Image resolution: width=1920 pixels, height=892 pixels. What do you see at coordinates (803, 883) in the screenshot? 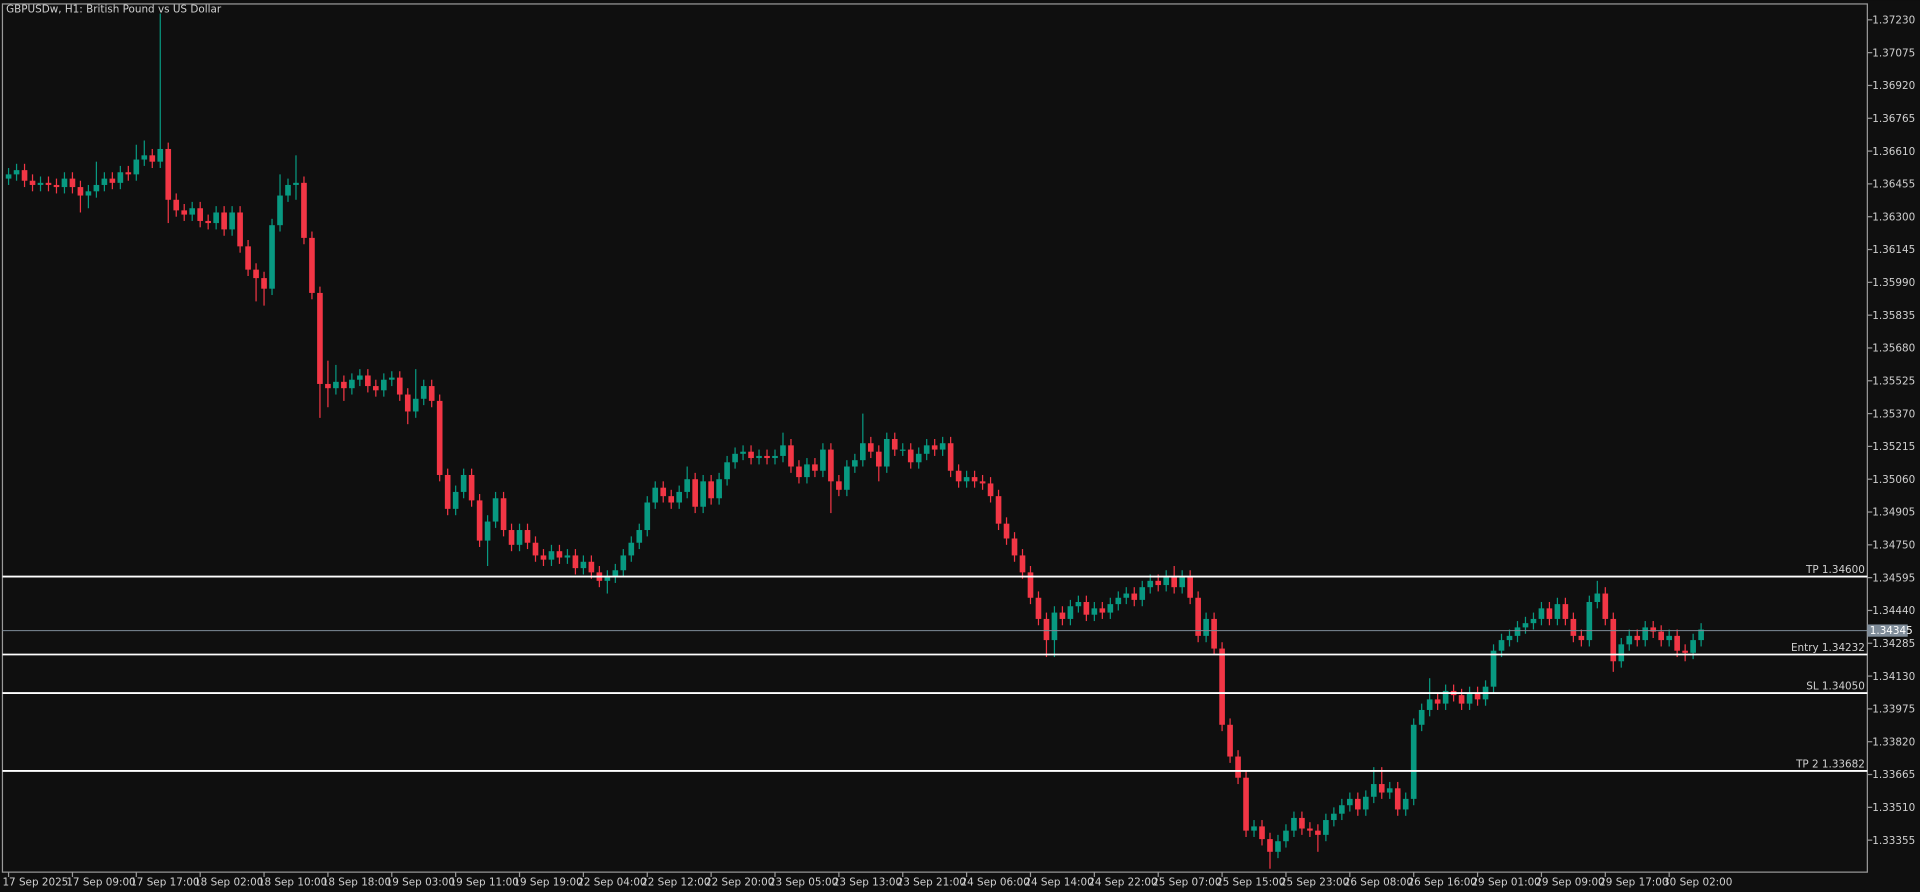
I see `x-tick-label: 23 Sep 05:00` at bounding box center [803, 883].